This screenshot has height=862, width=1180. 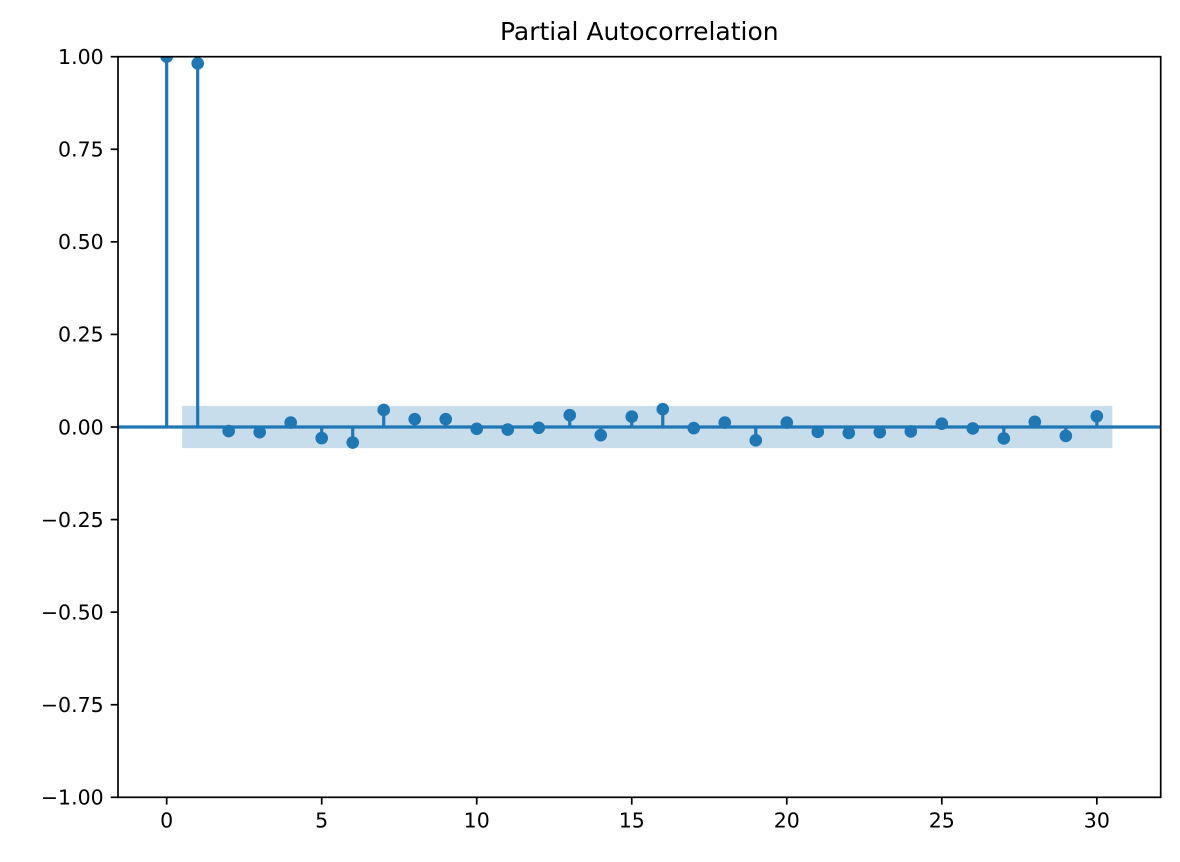 What do you see at coordinates (81, 150) in the screenshot?
I see `y-tick-label: 0.75` at bounding box center [81, 150].